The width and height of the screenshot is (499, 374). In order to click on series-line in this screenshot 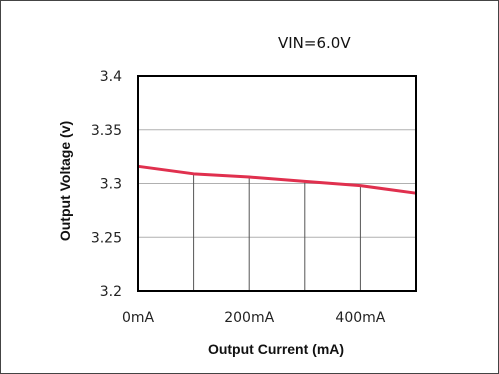, I will do `click(277, 179)`.